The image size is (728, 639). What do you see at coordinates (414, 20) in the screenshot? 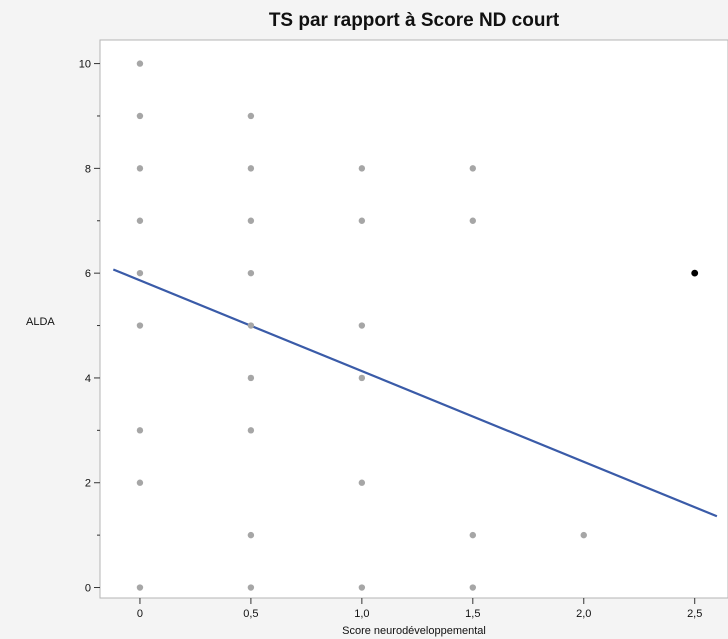
I see `chart-title: TS par rapport à Score ND court` at bounding box center [414, 20].